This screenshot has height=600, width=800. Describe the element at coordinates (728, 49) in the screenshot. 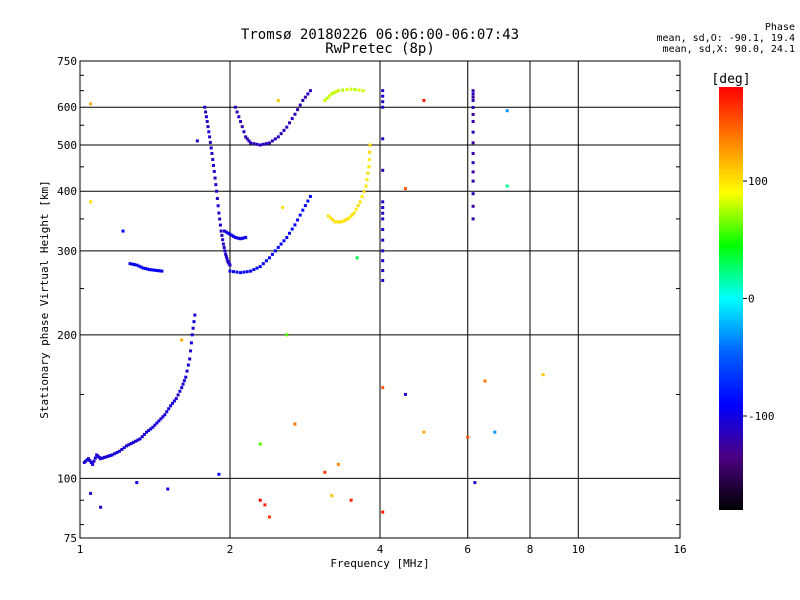

I see `phase-stats-x: mean, sd,X: 90.0, 24.1` at that location.